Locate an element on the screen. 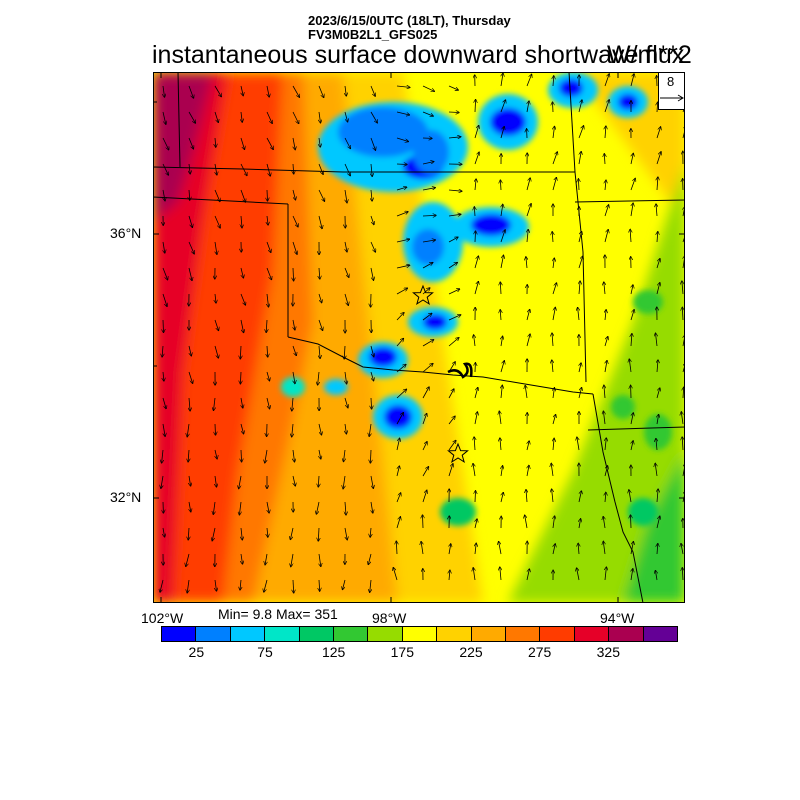 Image resolution: width=800 pixels, height=800 pixels. min-max-stats: Min= 9.8 Max= 351 is located at coordinates (278, 614).